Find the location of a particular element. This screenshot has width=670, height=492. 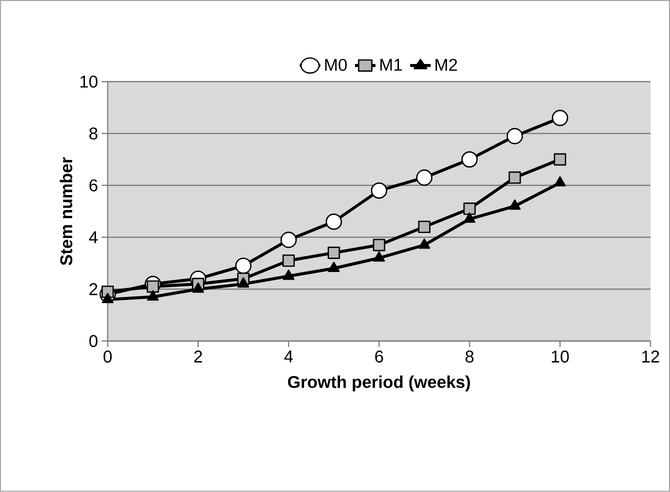

y-tick-label: 6 is located at coordinates (94, 185).